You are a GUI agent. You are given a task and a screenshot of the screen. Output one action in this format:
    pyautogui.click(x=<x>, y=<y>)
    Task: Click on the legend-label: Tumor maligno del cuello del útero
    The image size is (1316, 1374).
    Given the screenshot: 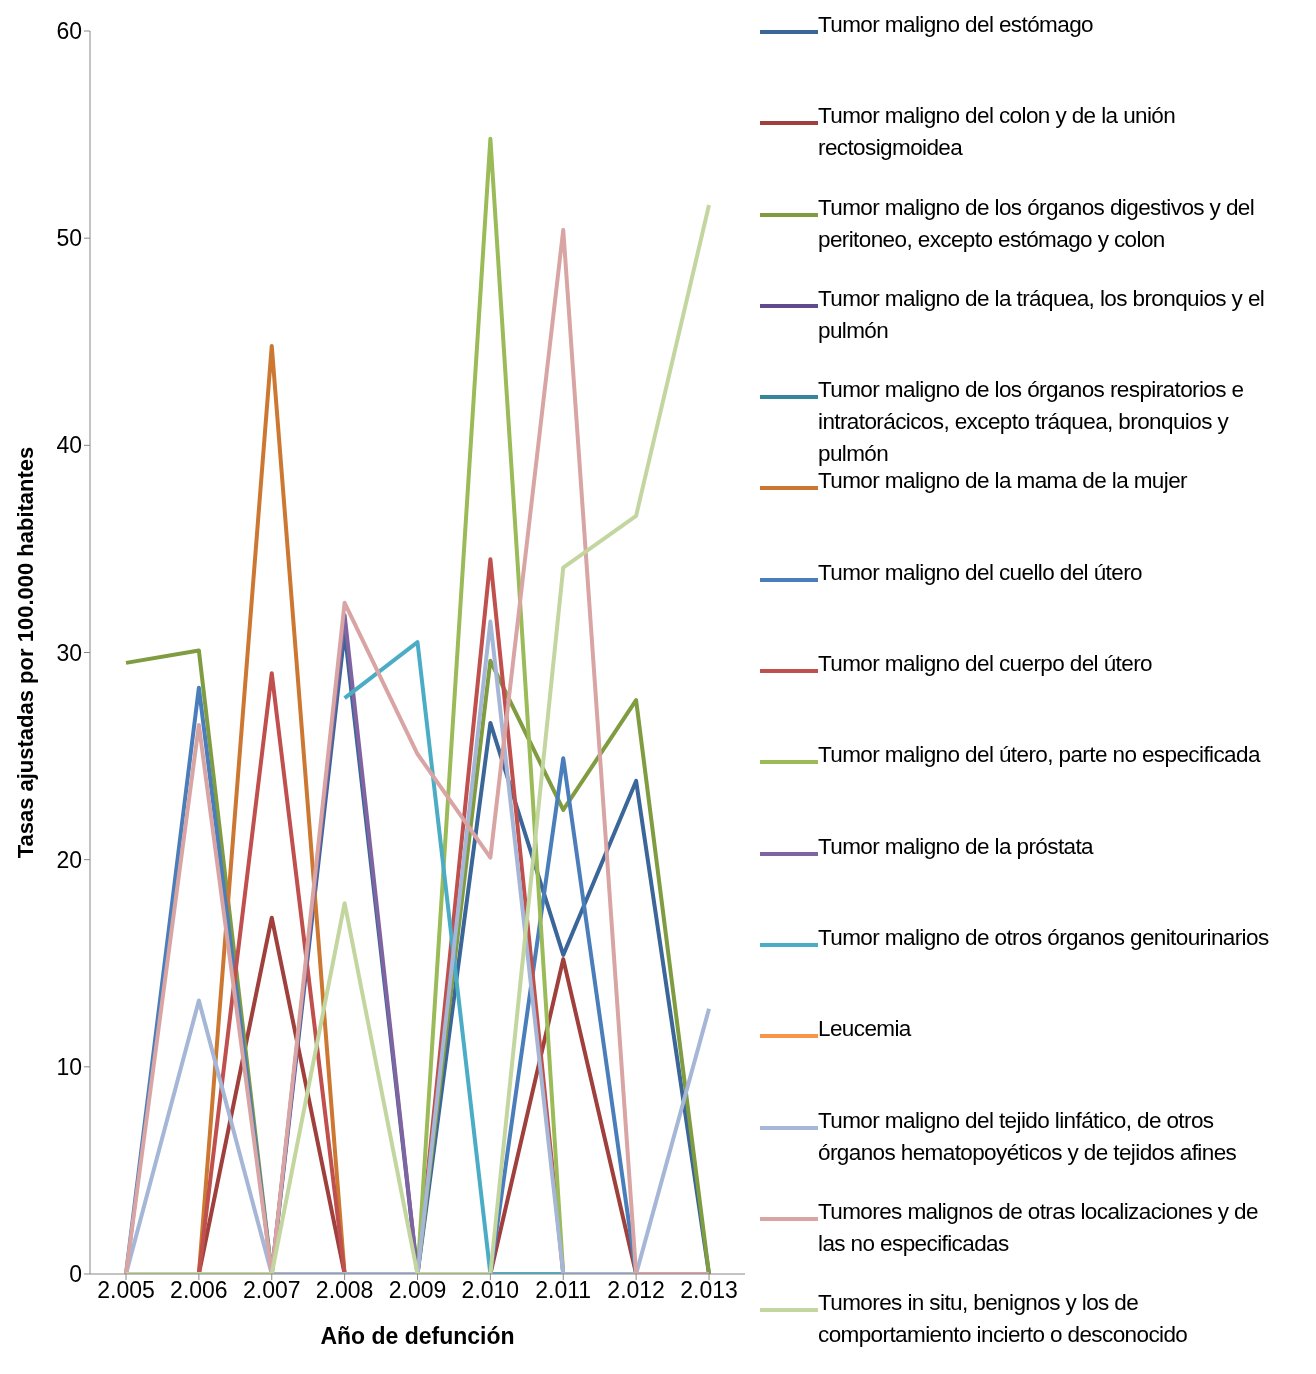 What is the action you would take?
    pyautogui.click(x=980, y=572)
    